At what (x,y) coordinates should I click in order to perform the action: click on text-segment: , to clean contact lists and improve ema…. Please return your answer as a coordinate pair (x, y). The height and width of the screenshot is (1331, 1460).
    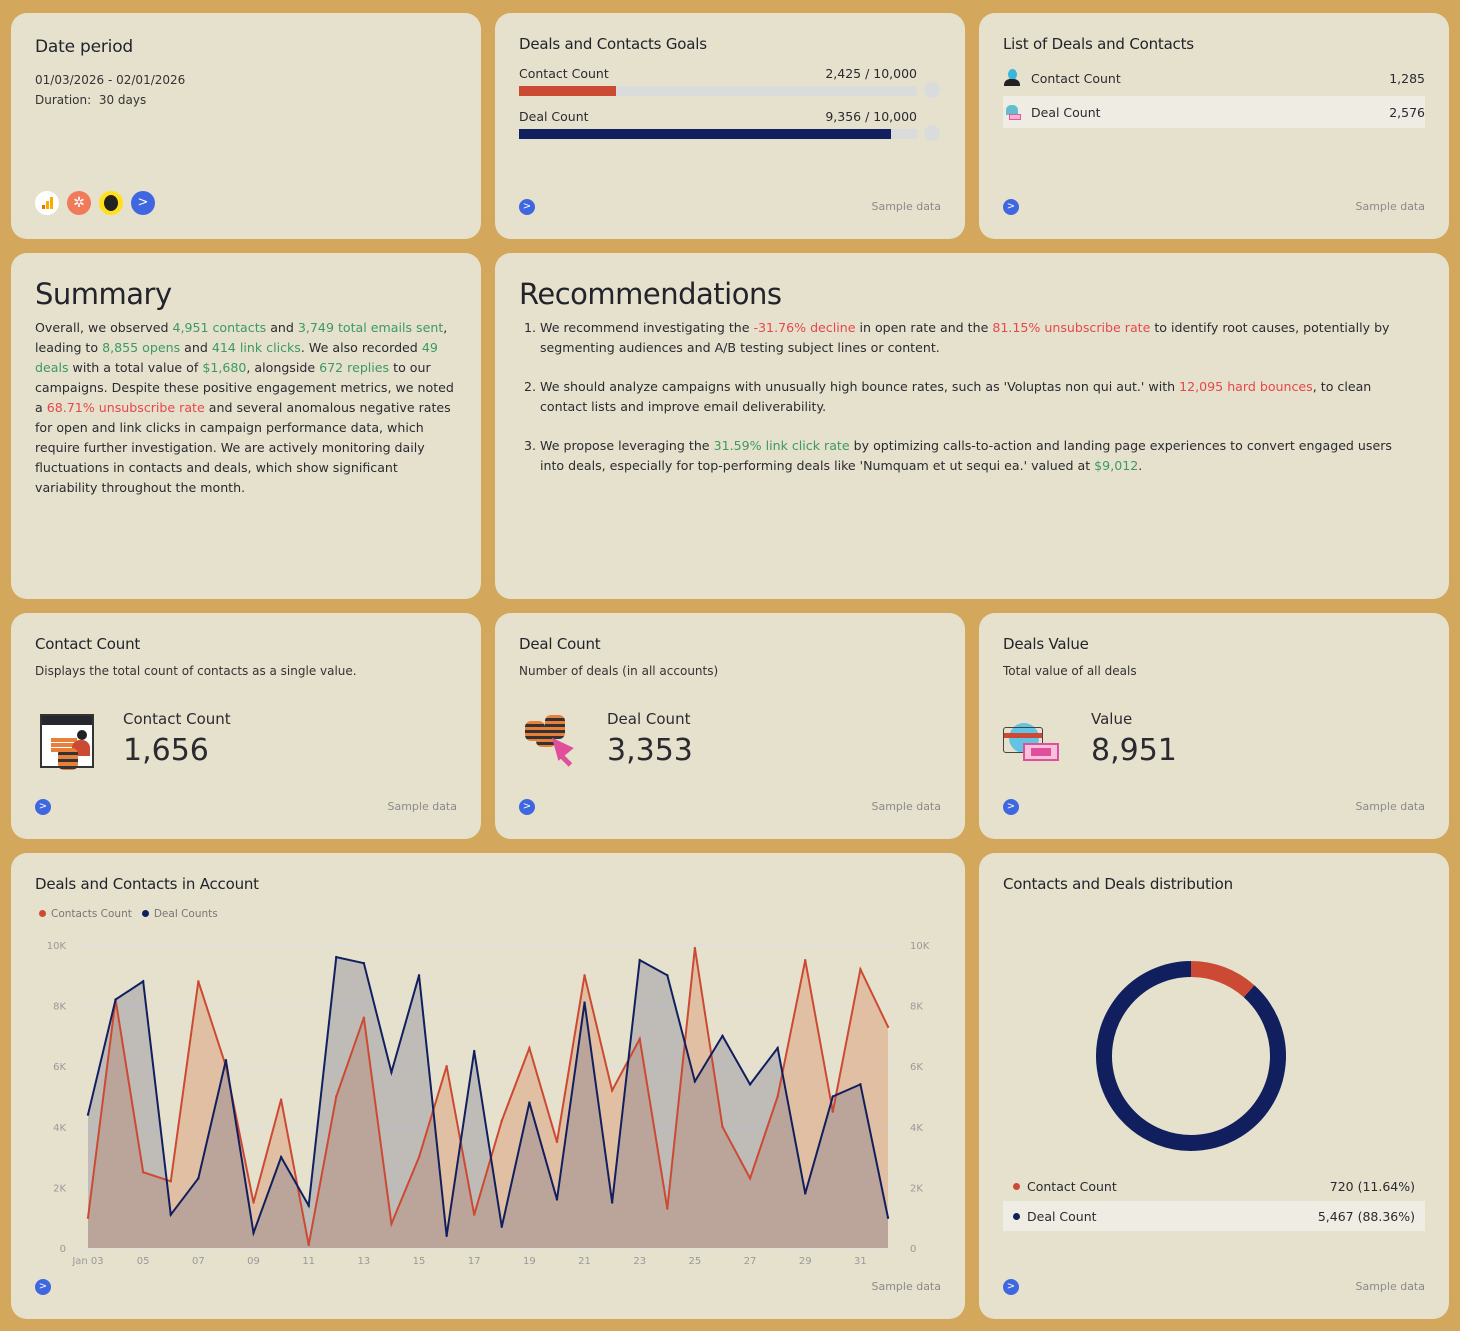
    Looking at the image, I should click on (956, 396).